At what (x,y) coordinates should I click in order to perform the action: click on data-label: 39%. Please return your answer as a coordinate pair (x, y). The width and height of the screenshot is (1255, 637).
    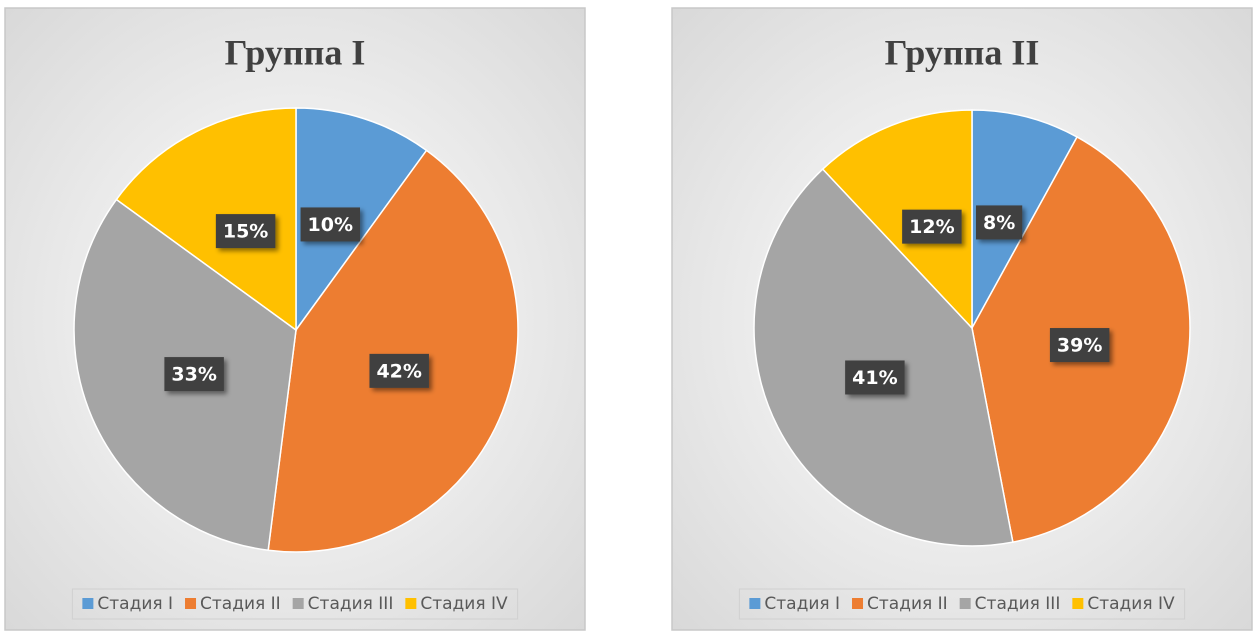
    Looking at the image, I should click on (1079, 346).